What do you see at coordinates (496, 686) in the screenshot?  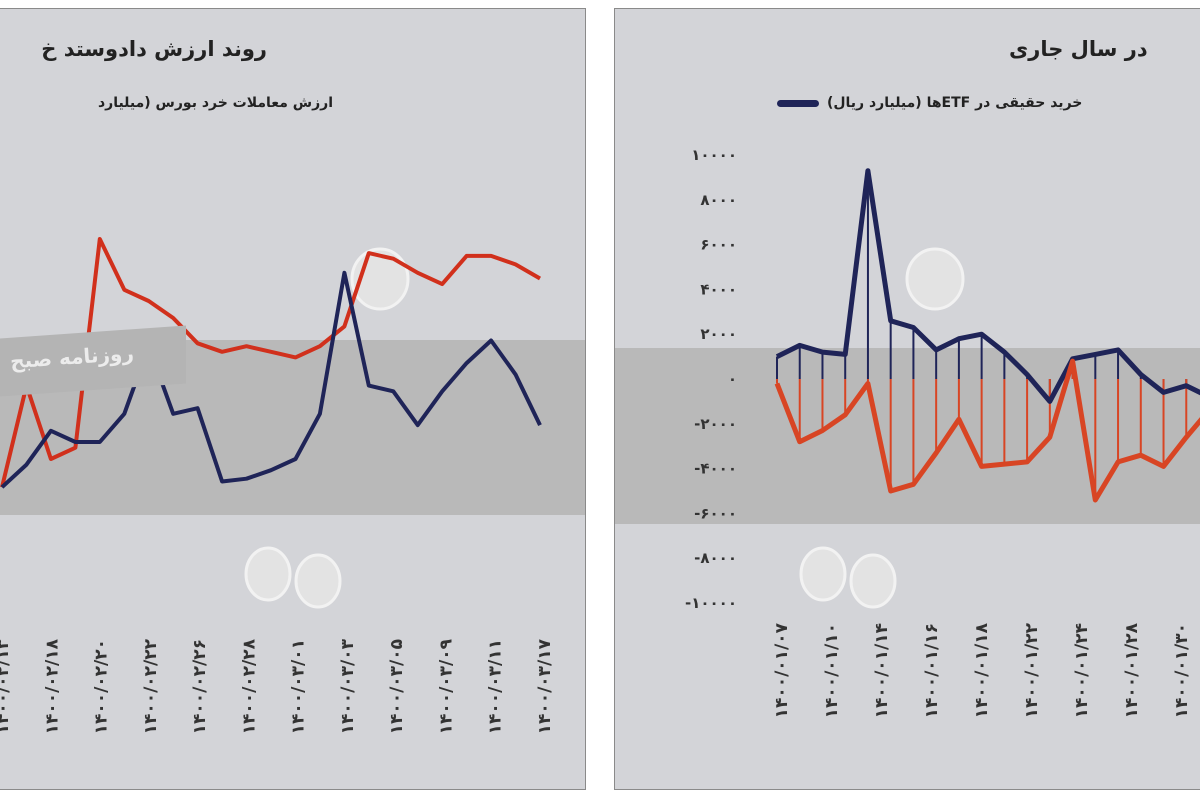 I see `left-x-tick-label: ۱۴۰۰/۰۳/۱۱` at bounding box center [496, 686].